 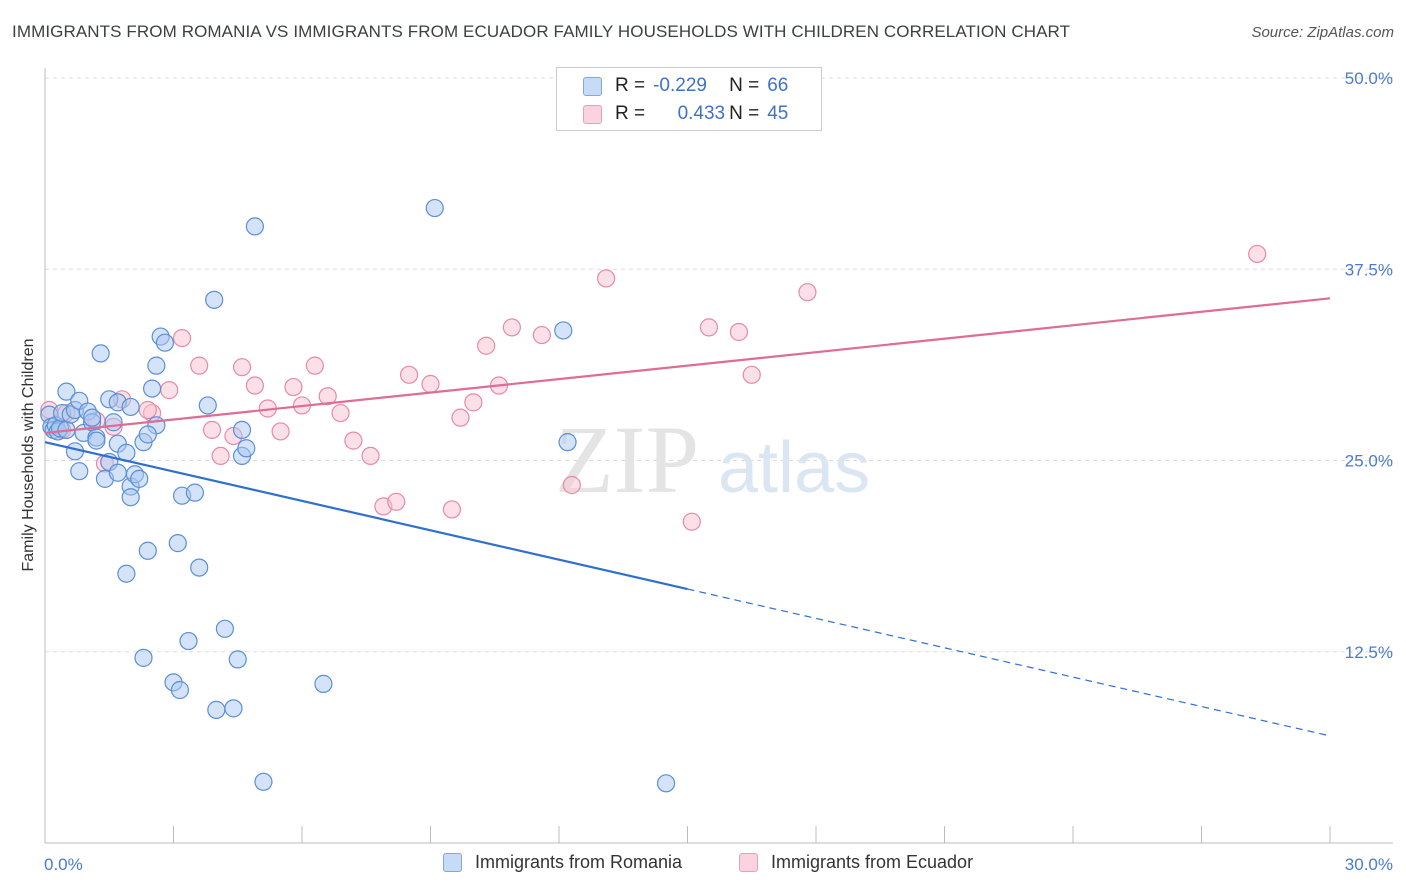 What do you see at coordinates (701, 113) in the screenshot?
I see `legend-r-value-ecuador: 0.433` at bounding box center [701, 113].